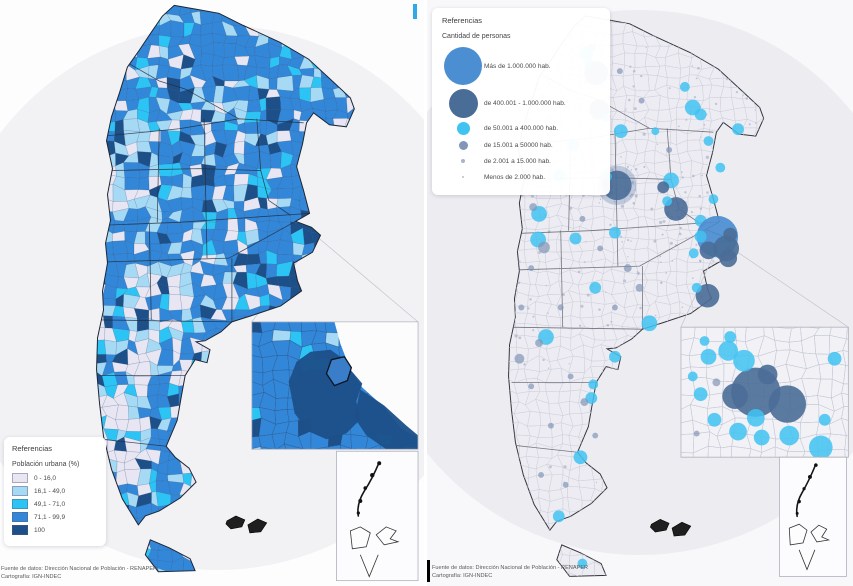  What do you see at coordinates (517, 66) in the screenshot?
I see `legend-class-label: Más de 1.000.000 hab.` at bounding box center [517, 66].